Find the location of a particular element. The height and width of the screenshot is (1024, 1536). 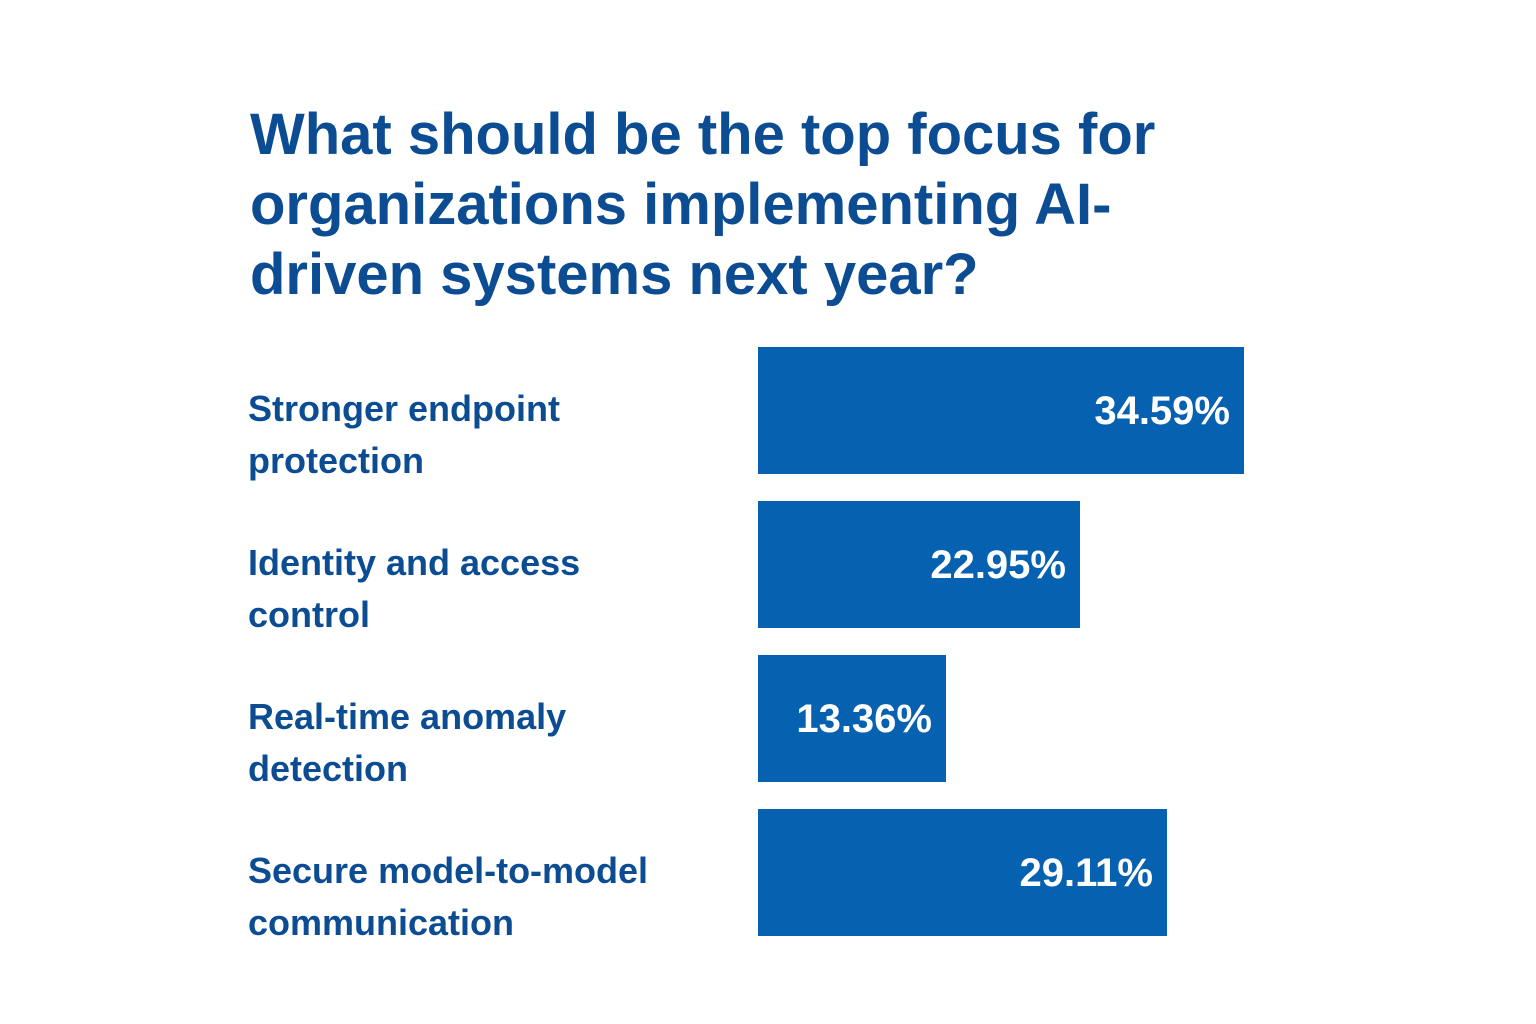

category-label: Stronger endpoint protection is located at coordinates (404, 434).